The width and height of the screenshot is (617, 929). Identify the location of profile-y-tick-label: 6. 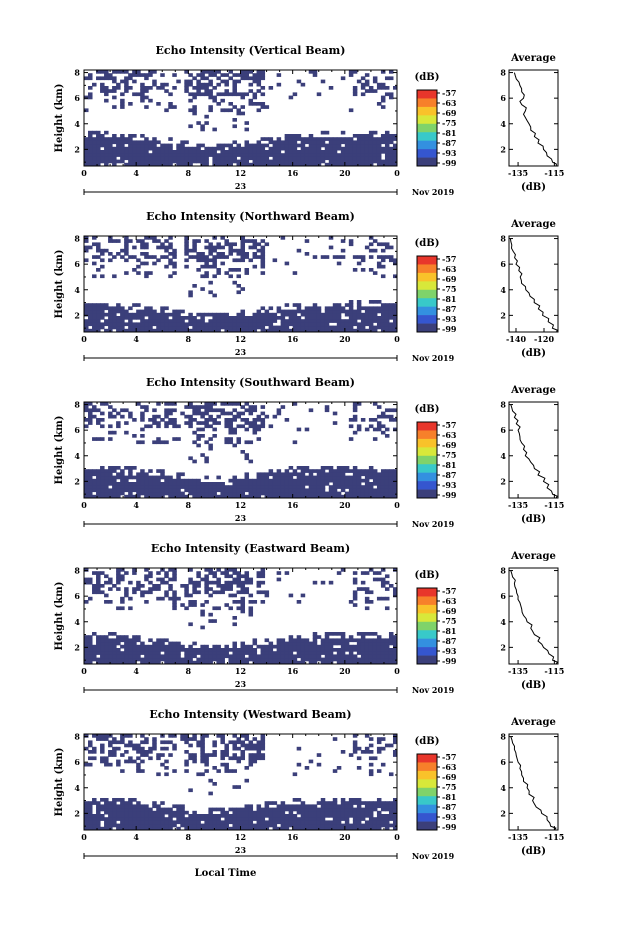
(503, 762).